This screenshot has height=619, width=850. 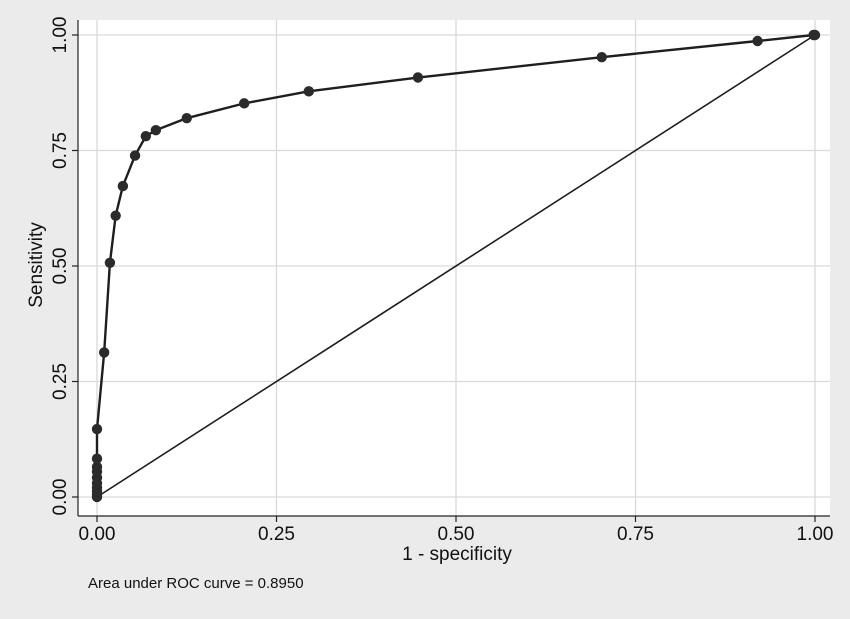 I want to click on x-tick-label: 0.50, so click(x=456, y=534).